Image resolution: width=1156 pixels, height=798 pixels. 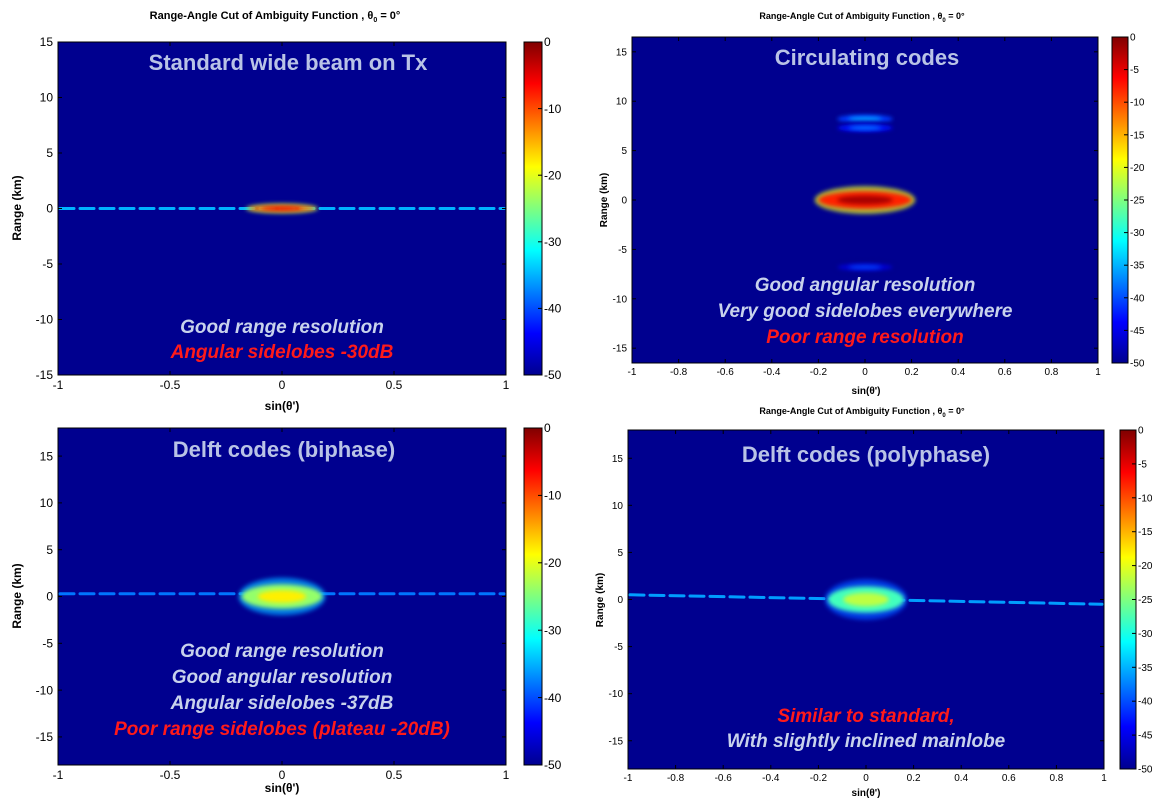 What do you see at coordinates (1134, 70) in the screenshot?
I see `colorbar-tick-label: -5` at bounding box center [1134, 70].